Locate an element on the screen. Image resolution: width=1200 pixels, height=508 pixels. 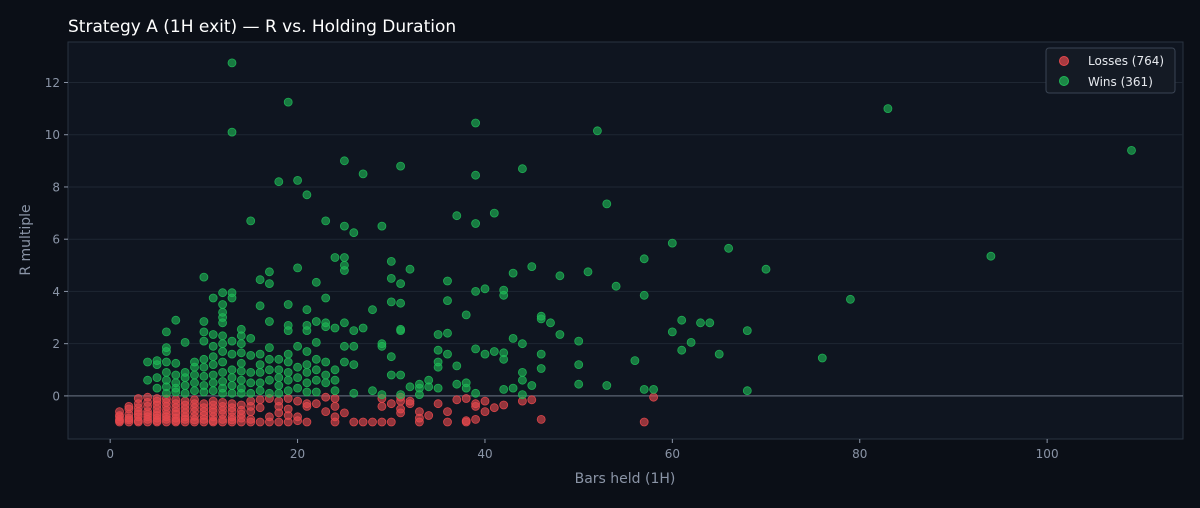
x-tick-label: 100 is located at coordinates (1047, 454).